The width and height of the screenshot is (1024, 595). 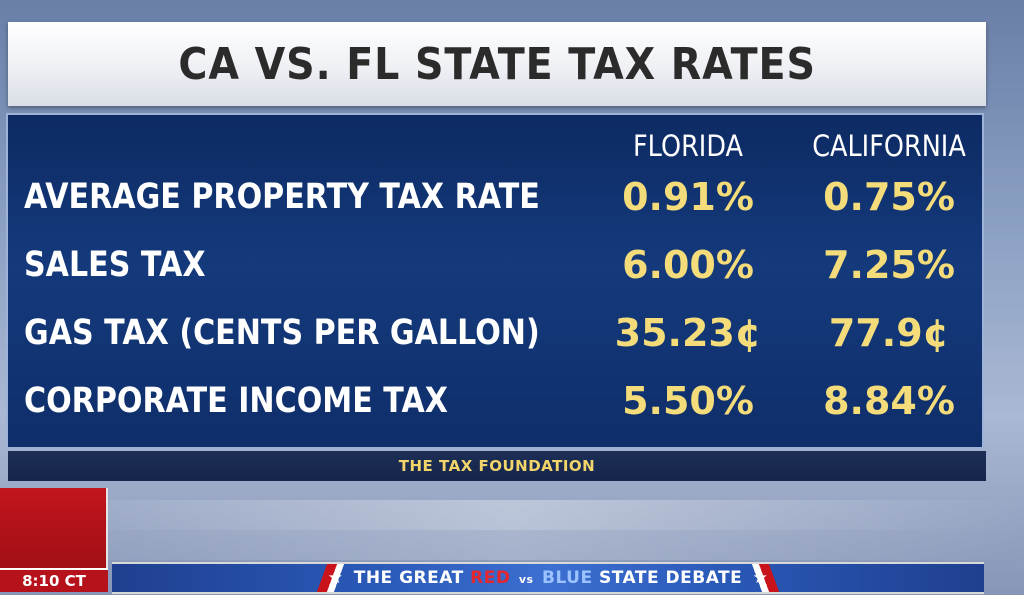 I want to click on florida-value: 5.50%, so click(x=688, y=401).